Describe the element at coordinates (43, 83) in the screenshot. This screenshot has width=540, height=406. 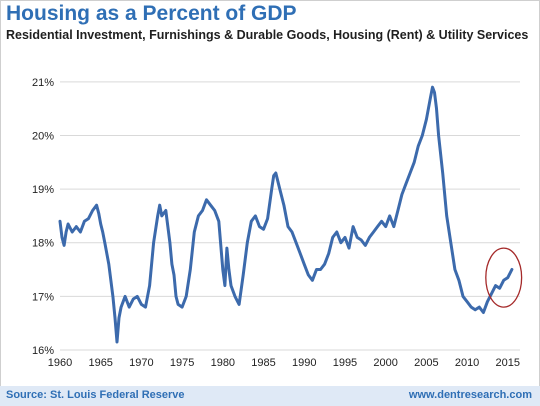
I see `y-tick-label: 21%` at that location.